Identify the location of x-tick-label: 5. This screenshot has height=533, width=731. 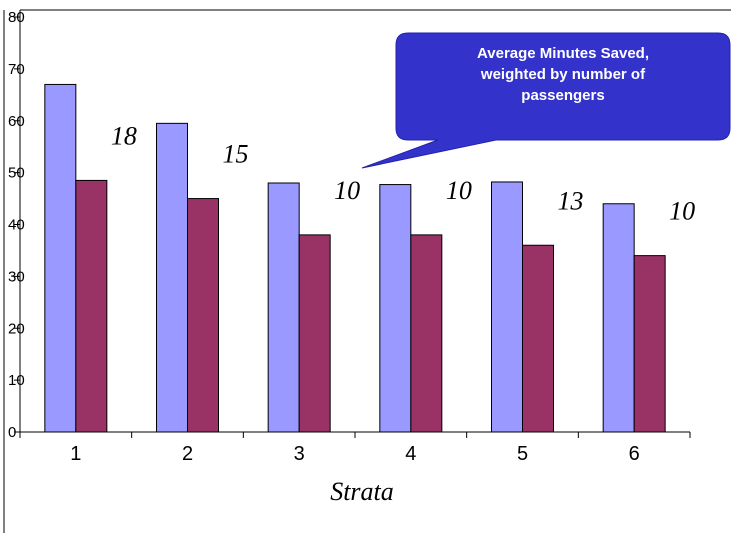
(522, 454).